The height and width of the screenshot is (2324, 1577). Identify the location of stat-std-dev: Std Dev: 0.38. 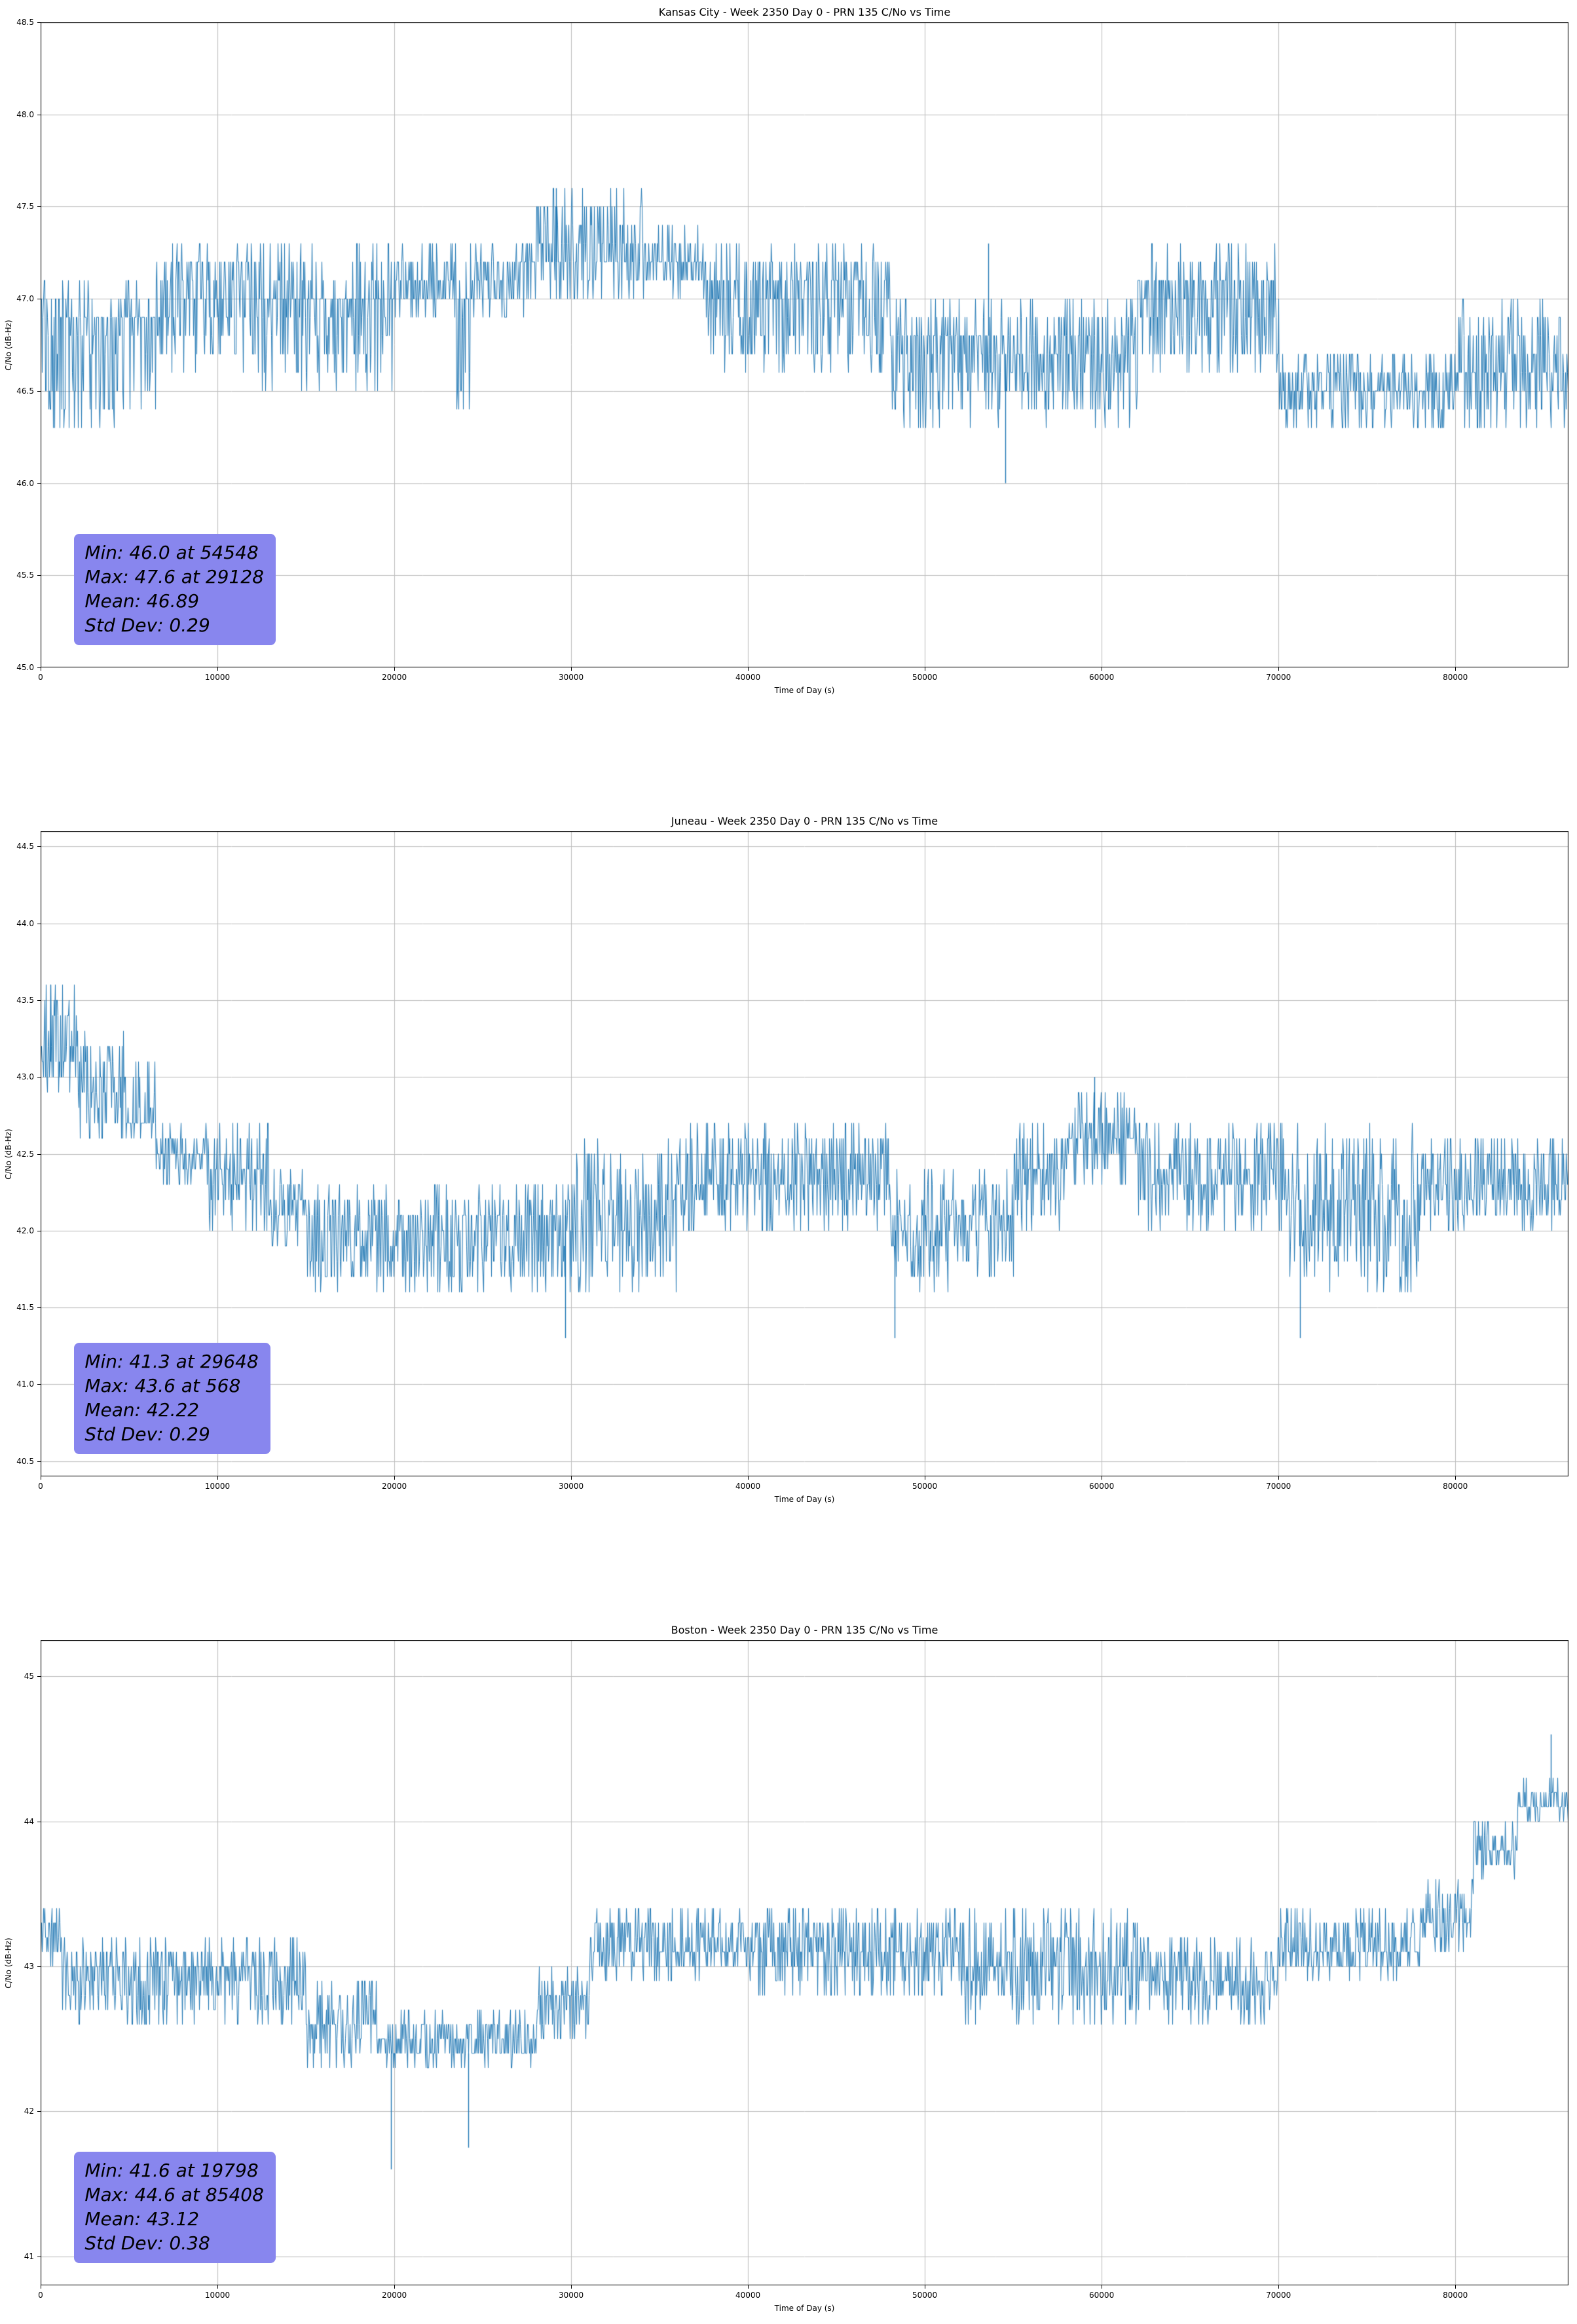
(147, 2243).